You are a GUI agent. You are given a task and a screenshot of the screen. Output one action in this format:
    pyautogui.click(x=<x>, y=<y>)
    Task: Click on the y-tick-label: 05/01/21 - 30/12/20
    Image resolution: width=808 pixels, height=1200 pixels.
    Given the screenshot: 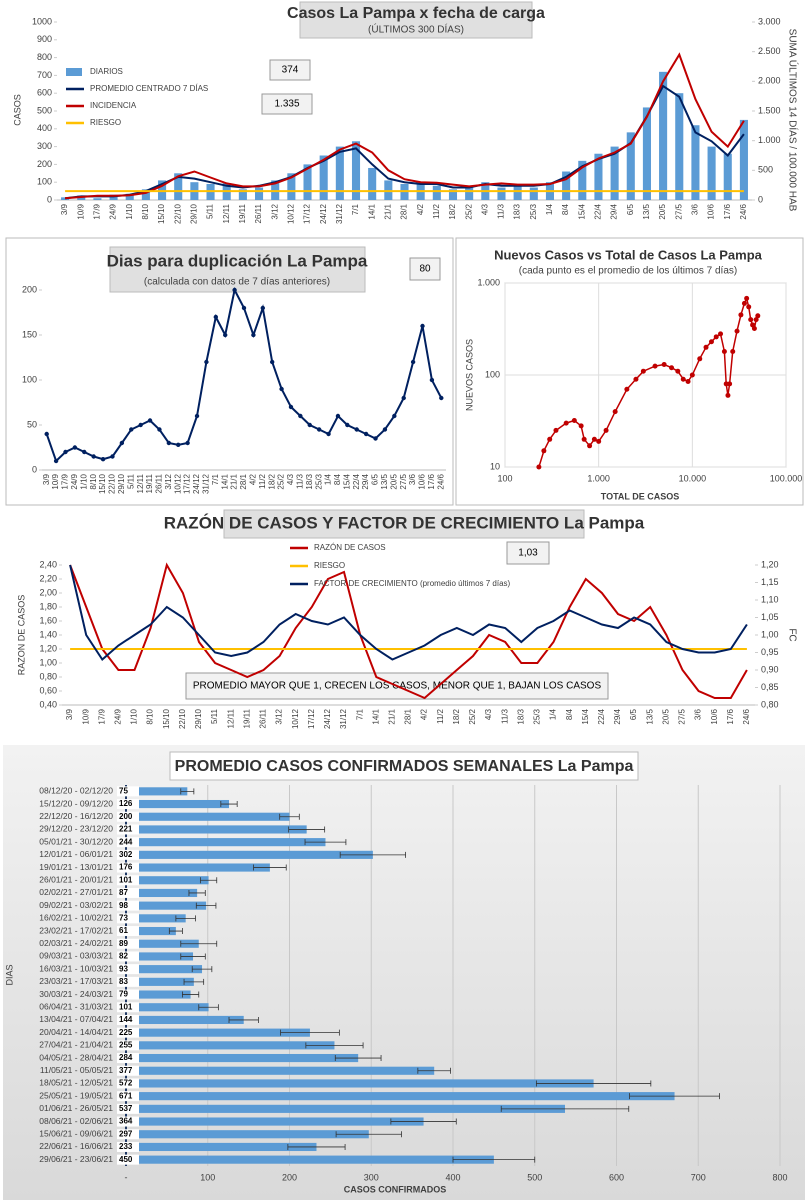 What is the action you would take?
    pyautogui.click(x=76, y=841)
    